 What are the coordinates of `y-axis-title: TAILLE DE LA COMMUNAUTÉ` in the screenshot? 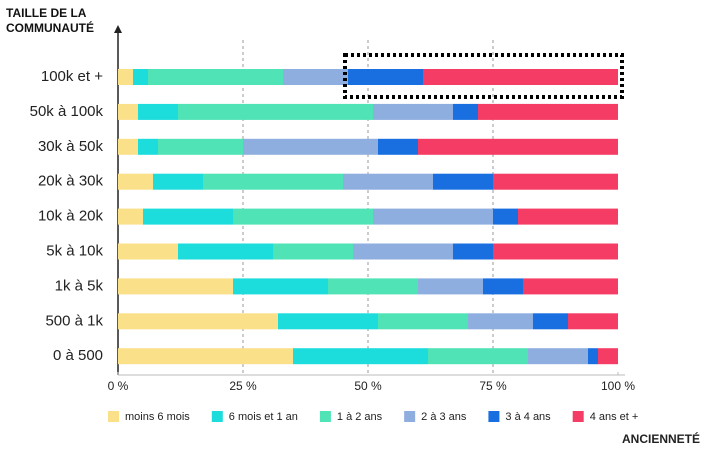 It's located at (50, 20).